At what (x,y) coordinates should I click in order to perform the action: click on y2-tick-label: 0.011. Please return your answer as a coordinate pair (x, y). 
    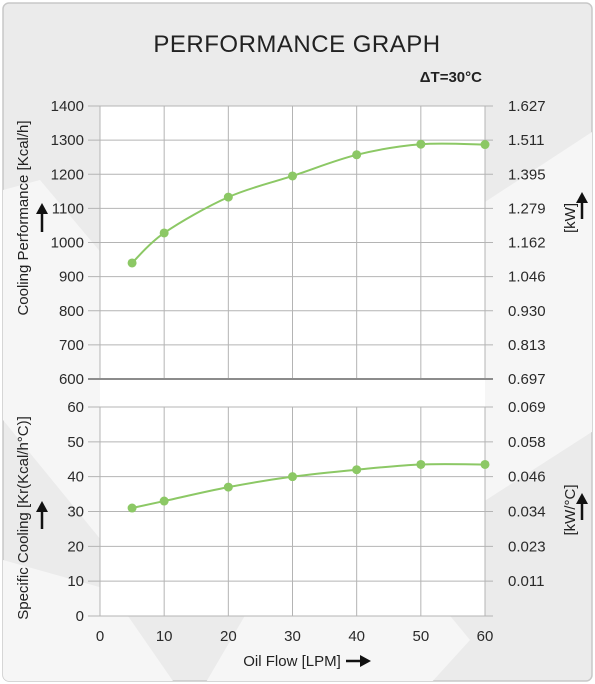
    Looking at the image, I should click on (526, 581).